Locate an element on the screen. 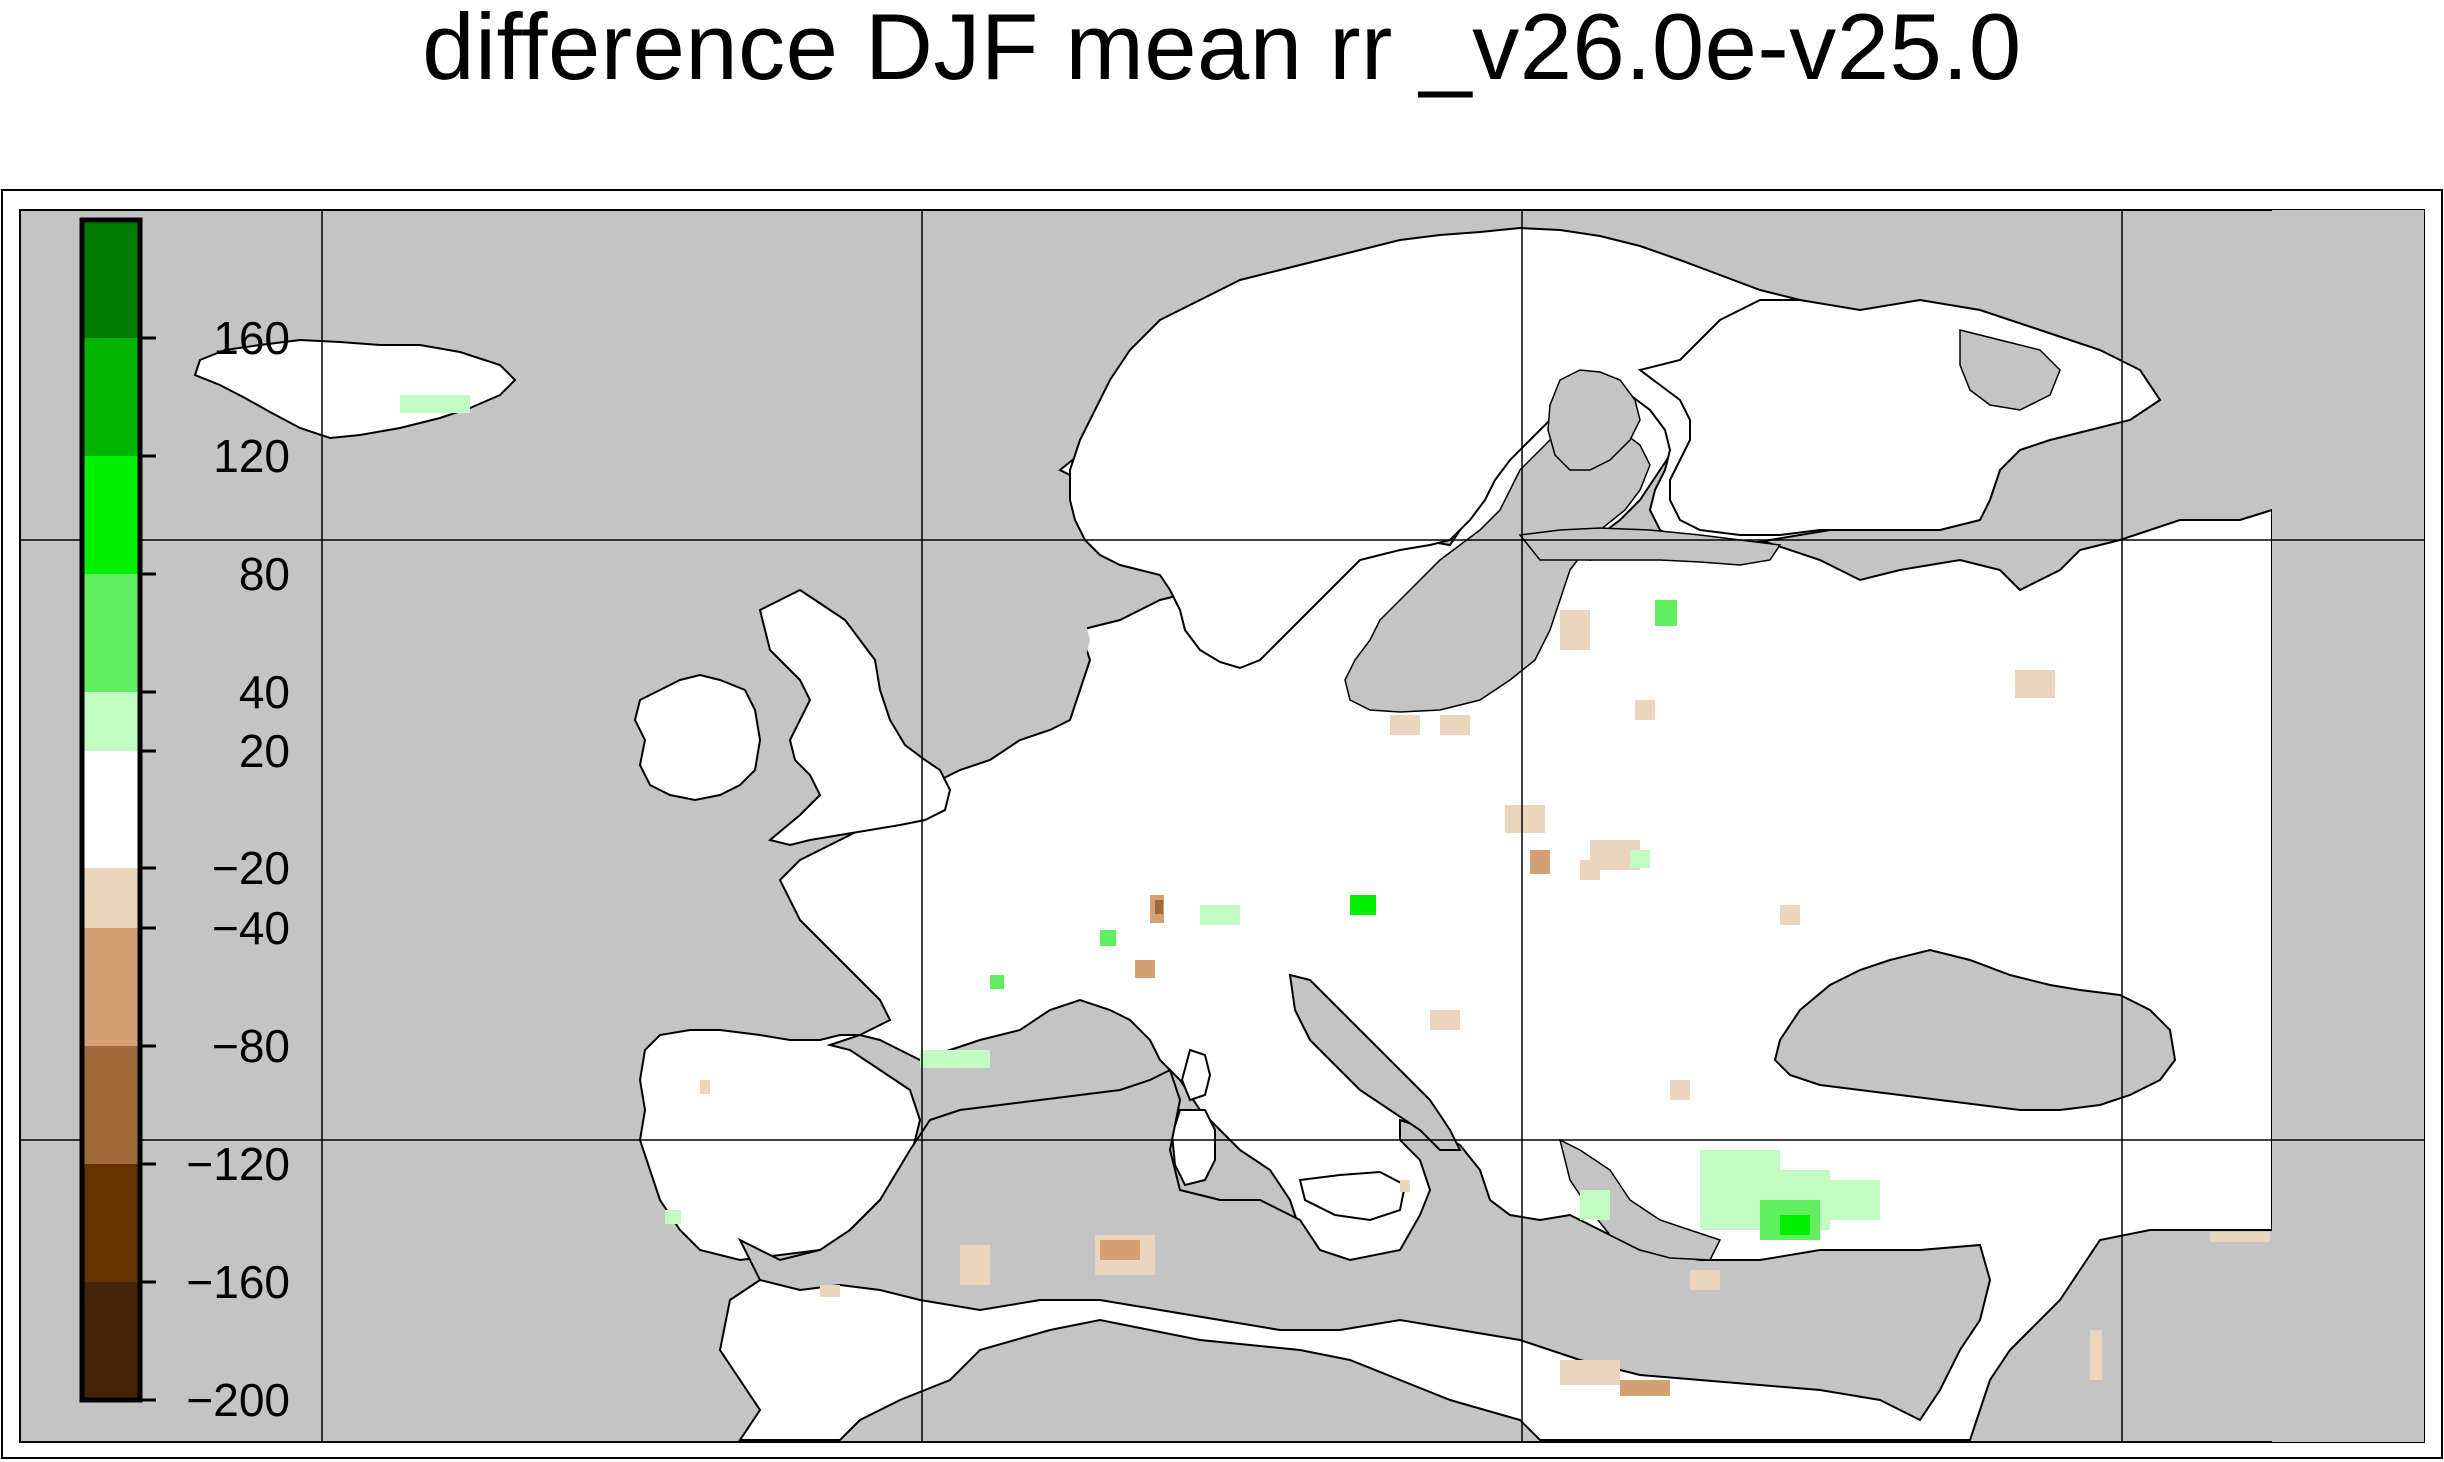 Image resolution: width=2444 pixels, height=1462 pixels. sea-gulf-of-bothnia is located at coordinates (1594, 420).